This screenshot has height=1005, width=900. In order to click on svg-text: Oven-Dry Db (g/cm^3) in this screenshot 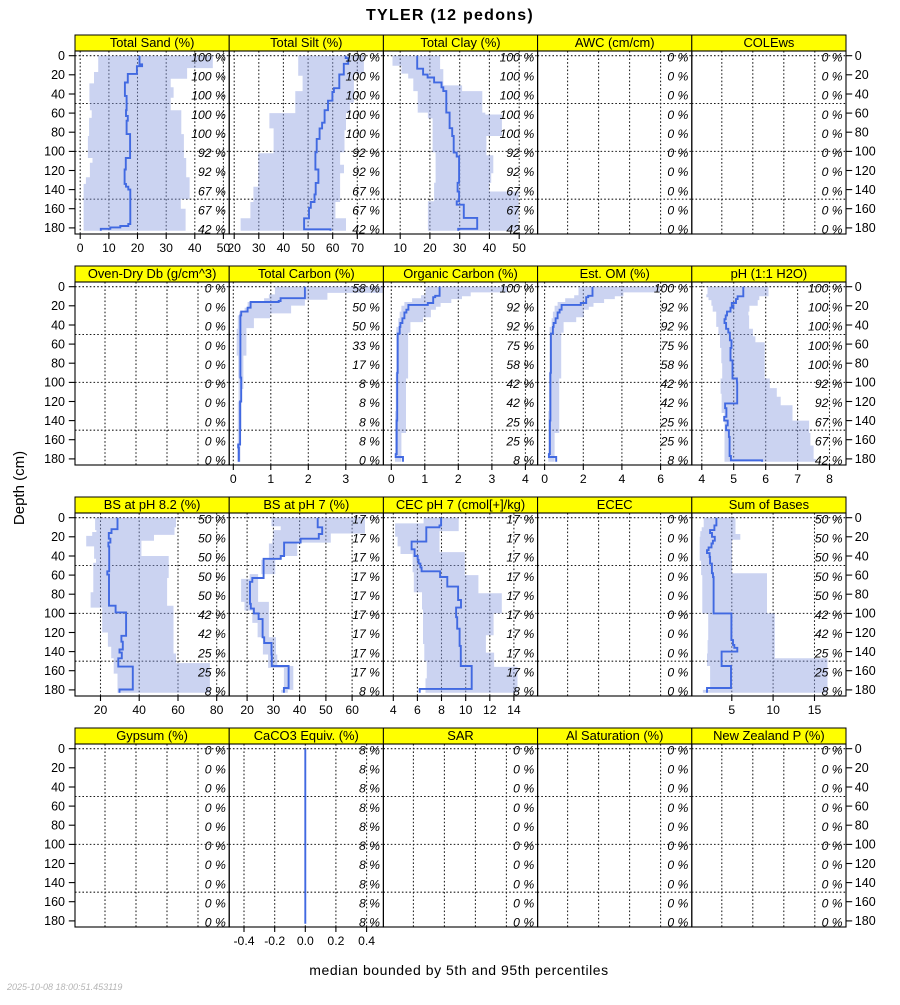, I will do `click(152, 273)`.